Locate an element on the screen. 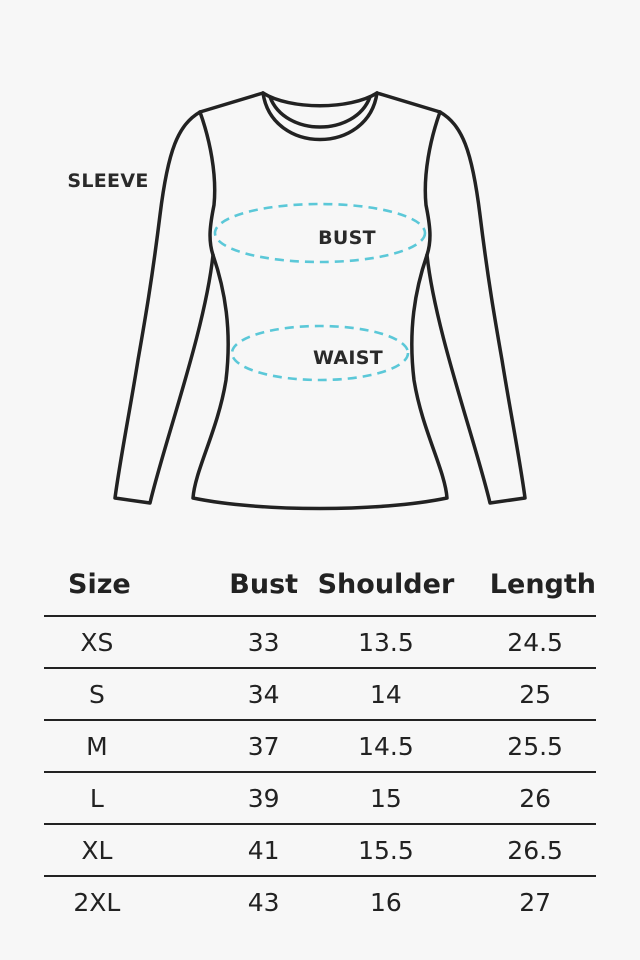 The height and width of the screenshot is (960, 640). cell-shoulder: 16 is located at coordinates (386, 901).